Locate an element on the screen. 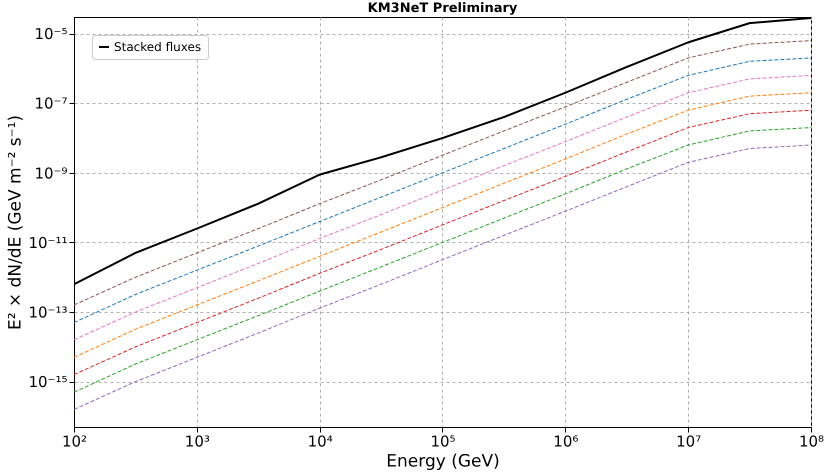 The width and height of the screenshot is (838, 474). x-tick-label: 10³ is located at coordinates (197, 441).